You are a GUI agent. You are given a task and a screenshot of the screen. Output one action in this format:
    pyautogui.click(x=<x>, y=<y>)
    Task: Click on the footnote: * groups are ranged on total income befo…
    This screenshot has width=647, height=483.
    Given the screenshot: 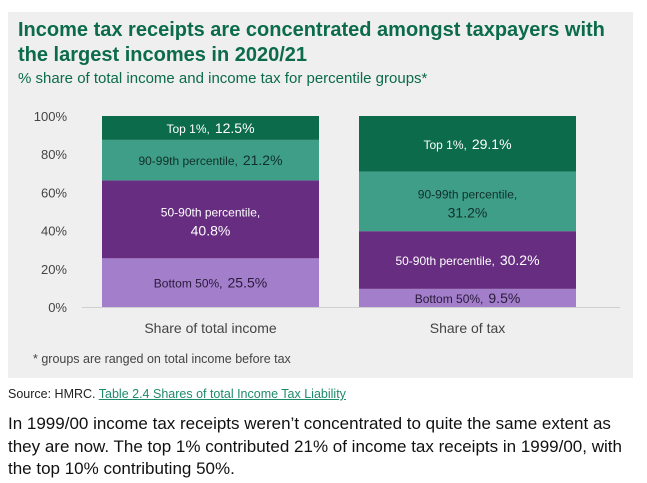 What is the action you would take?
    pyautogui.click(x=162, y=359)
    